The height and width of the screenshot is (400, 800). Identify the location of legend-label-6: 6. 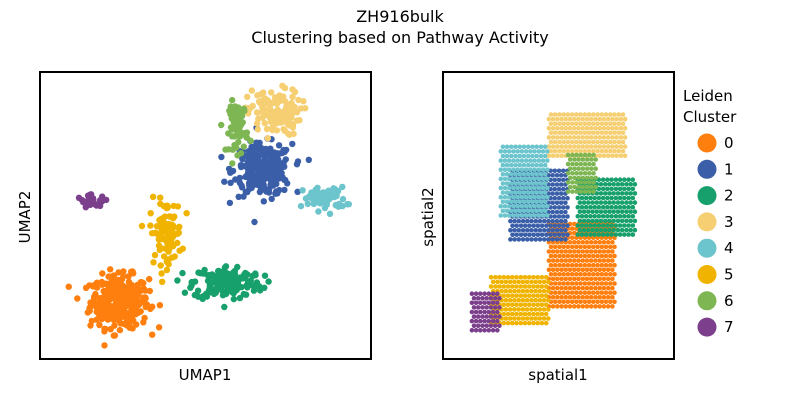
(729, 301).